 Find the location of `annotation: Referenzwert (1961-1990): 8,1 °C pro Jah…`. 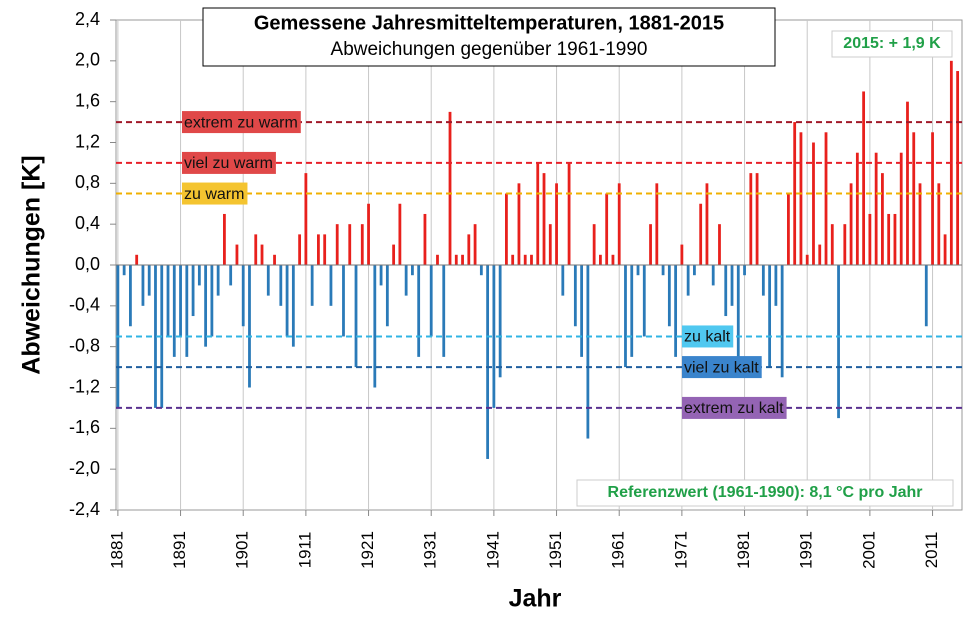

annotation: Referenzwert (1961-1990): 8,1 °C pro Jah… is located at coordinates (765, 492).